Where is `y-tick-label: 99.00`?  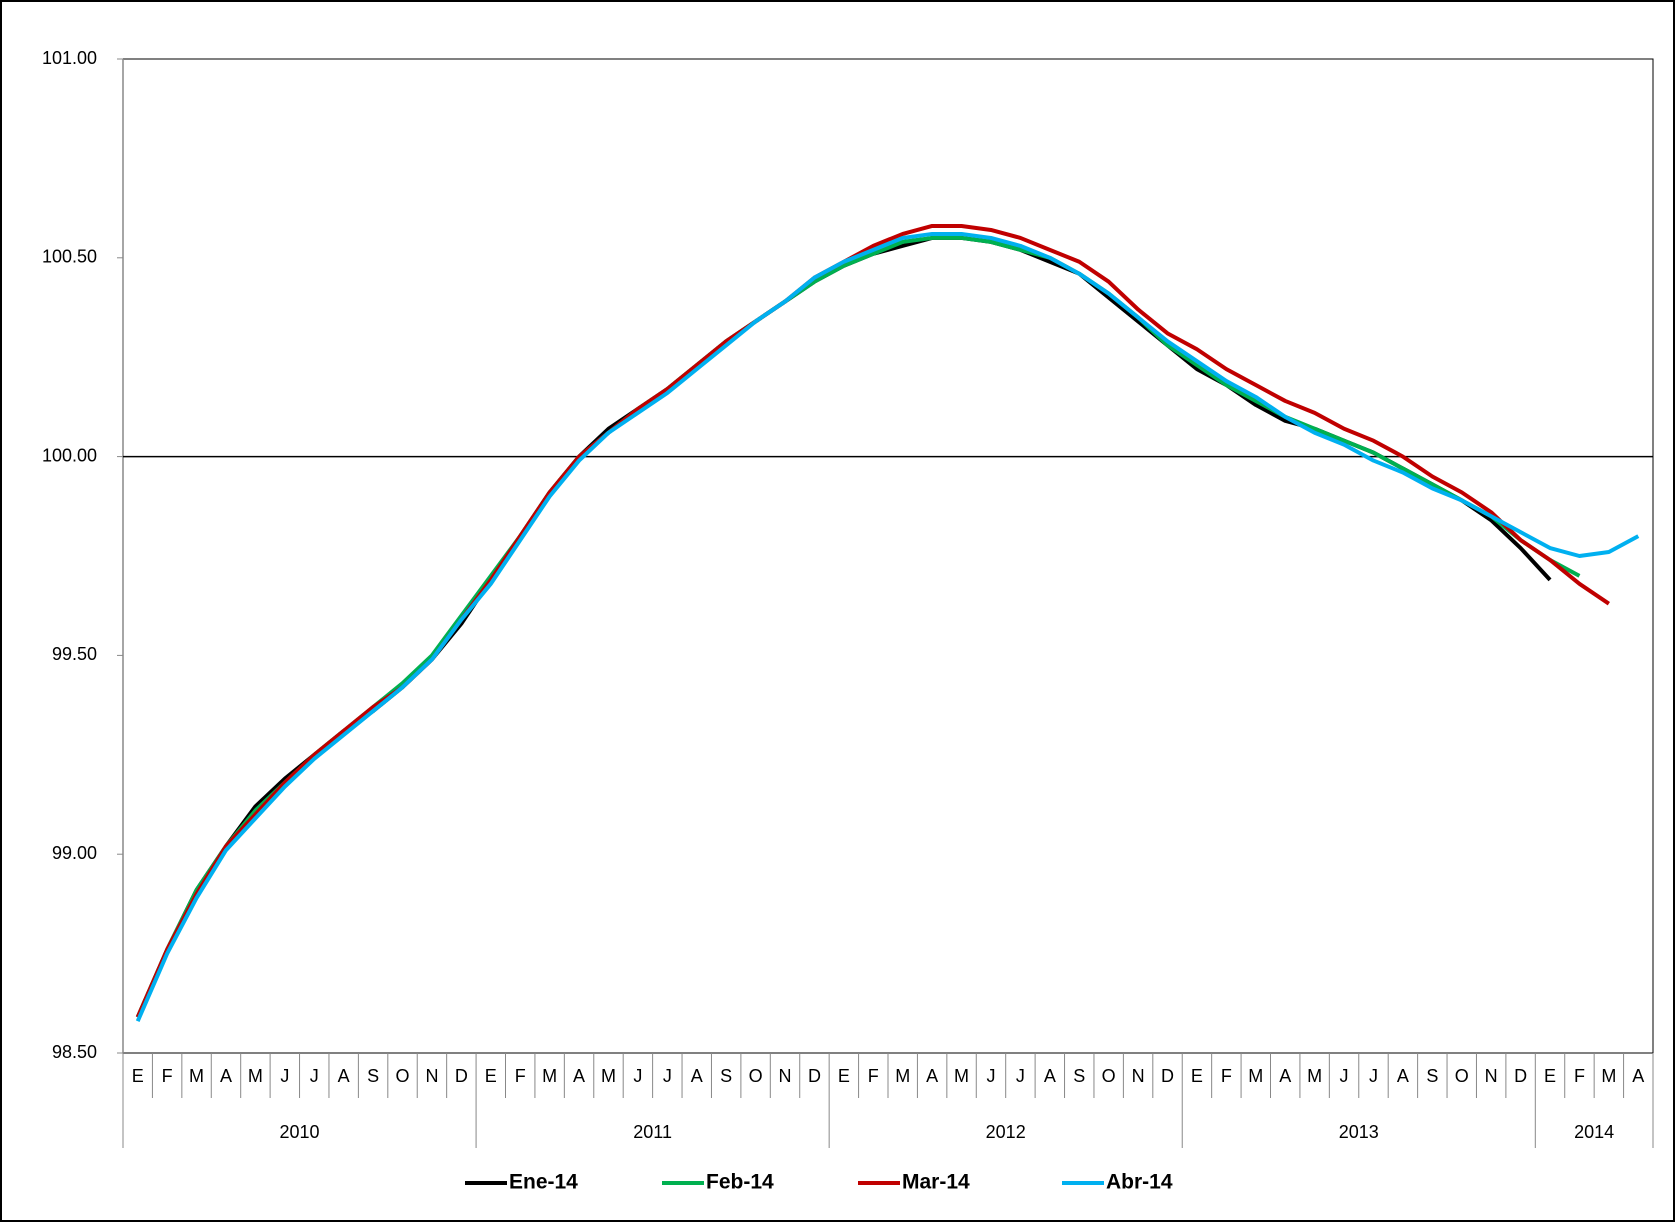
y-tick-label: 99.00 is located at coordinates (74, 853).